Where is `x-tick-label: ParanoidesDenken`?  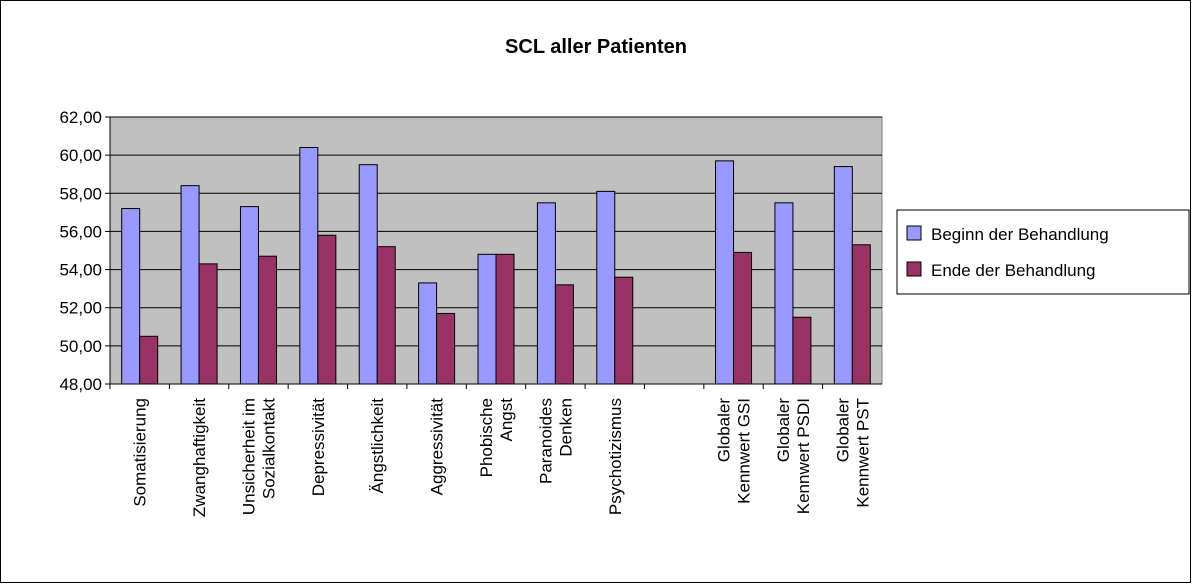 x-tick-label: ParanoidesDenken is located at coordinates (555, 441).